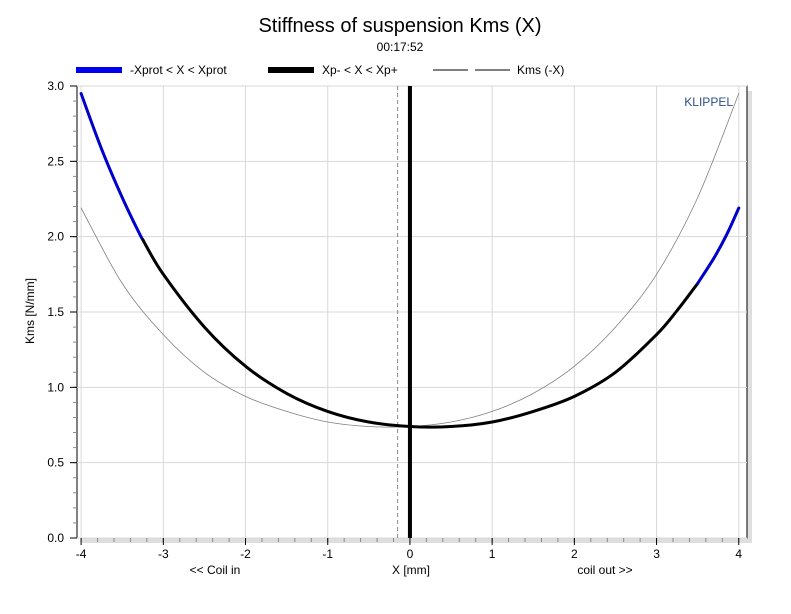  I want to click on x-tick-label-3: -1, so click(327, 554).